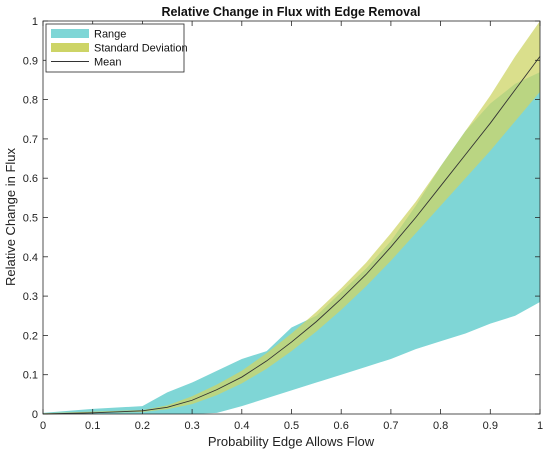 The width and height of the screenshot is (550, 455). Describe the element at coordinates (30, 336) in the screenshot. I see `y-tick-label: 0.2` at that location.